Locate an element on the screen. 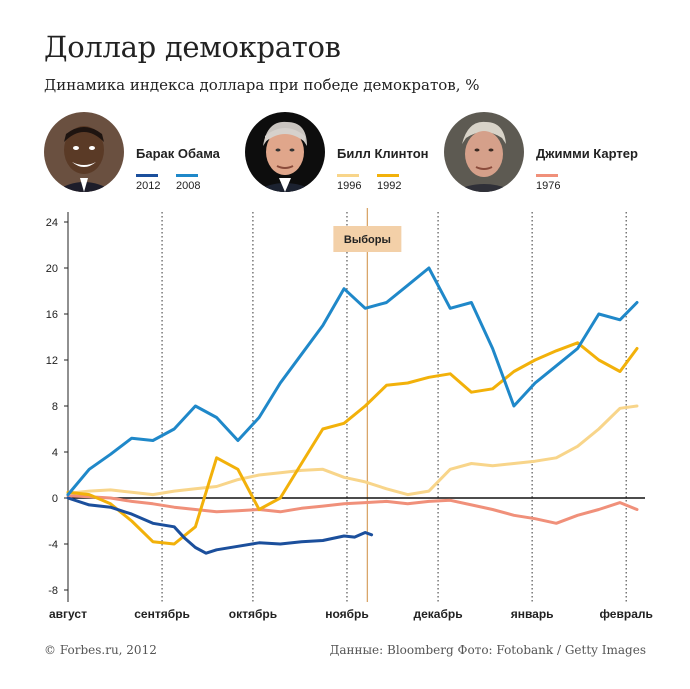 This screenshot has height=689, width=690. person-name: Барак Обама is located at coordinates (178, 153).